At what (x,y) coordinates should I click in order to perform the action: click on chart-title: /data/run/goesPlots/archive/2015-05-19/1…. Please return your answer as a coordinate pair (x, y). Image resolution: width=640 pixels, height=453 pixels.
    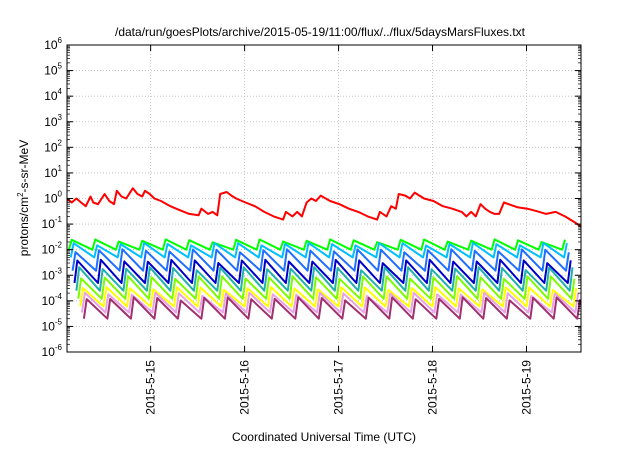
    Looking at the image, I should click on (320, 32).